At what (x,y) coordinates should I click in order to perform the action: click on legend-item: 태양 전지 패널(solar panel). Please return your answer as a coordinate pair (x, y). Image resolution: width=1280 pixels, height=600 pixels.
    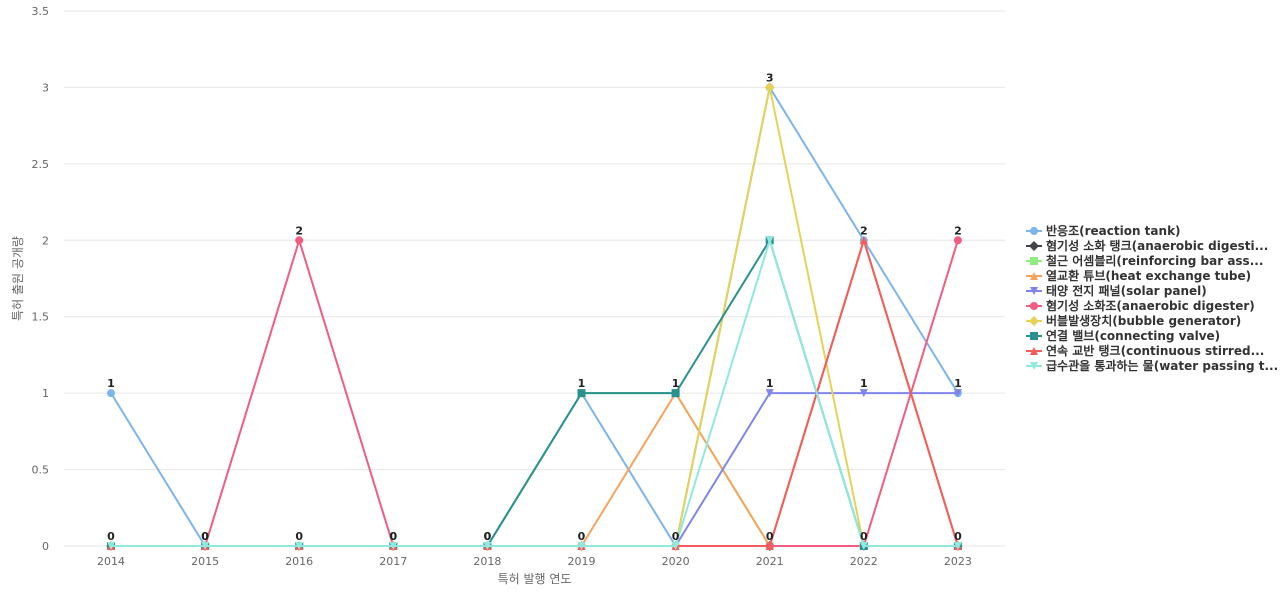
    Looking at the image, I should click on (1116, 290).